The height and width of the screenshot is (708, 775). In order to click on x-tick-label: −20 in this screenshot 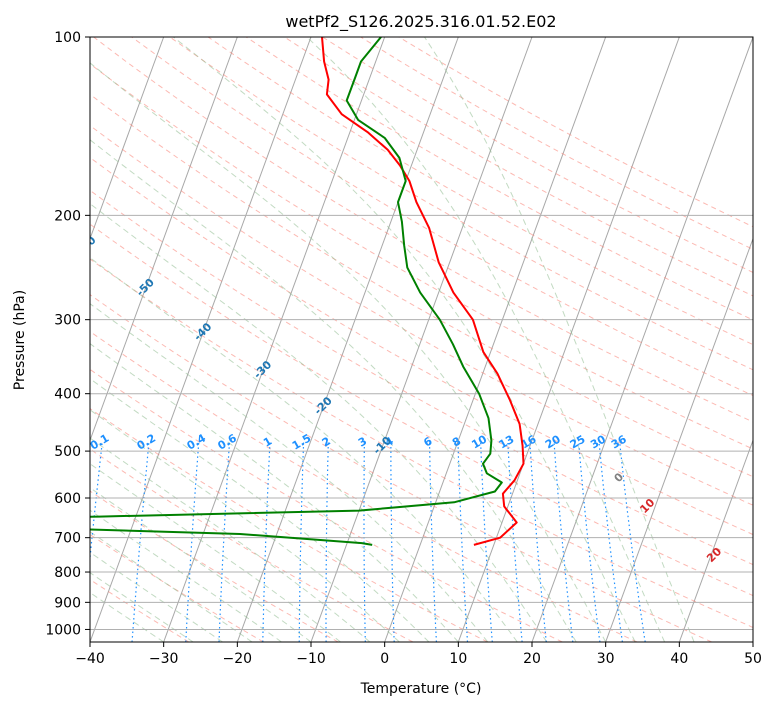, I will do `click(238, 659)`.